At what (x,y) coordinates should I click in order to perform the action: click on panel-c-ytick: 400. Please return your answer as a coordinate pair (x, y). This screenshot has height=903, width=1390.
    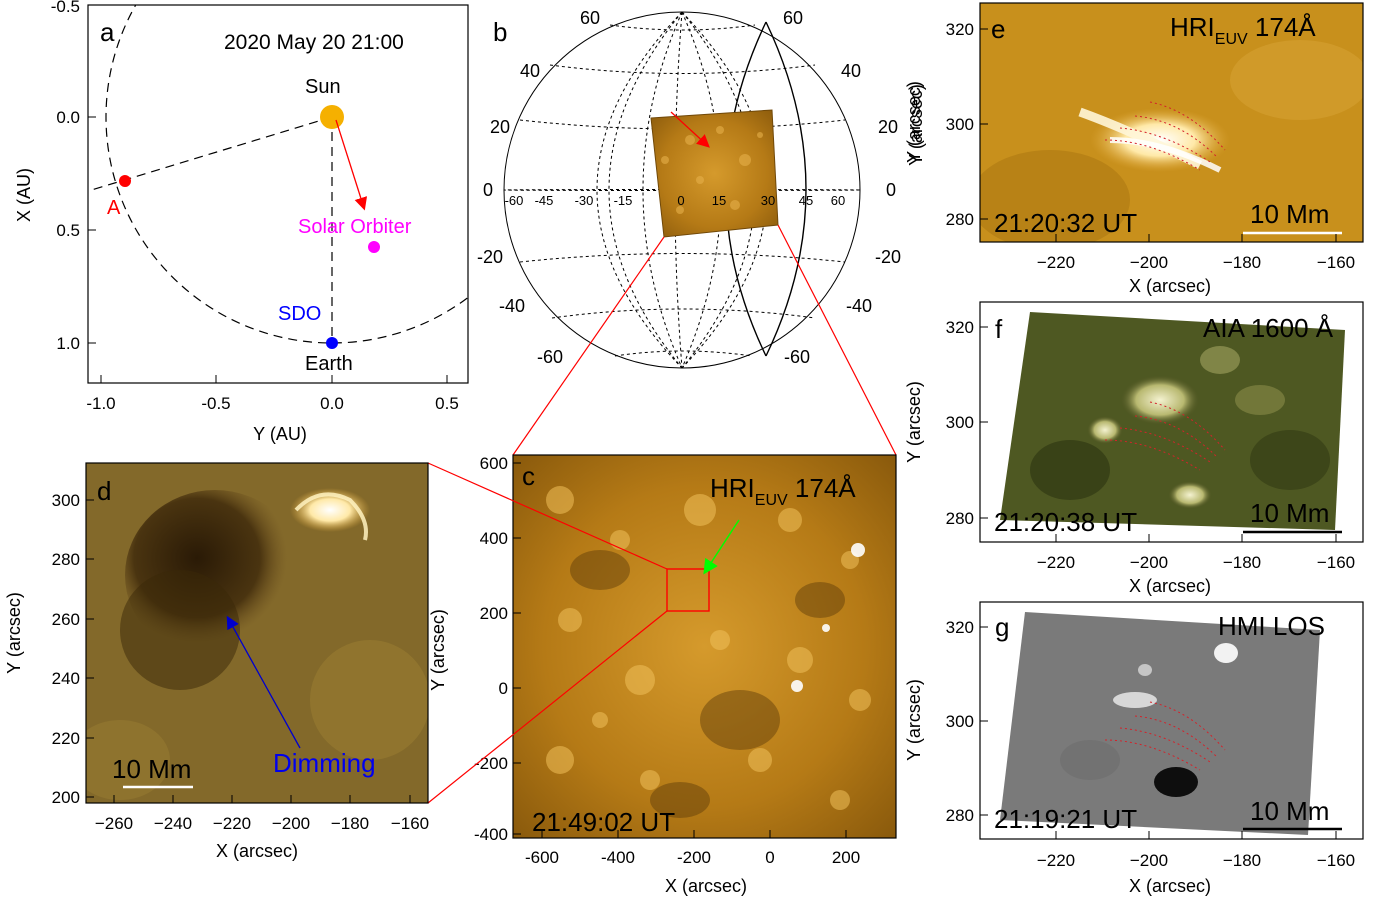
    Looking at the image, I should click on (494, 538).